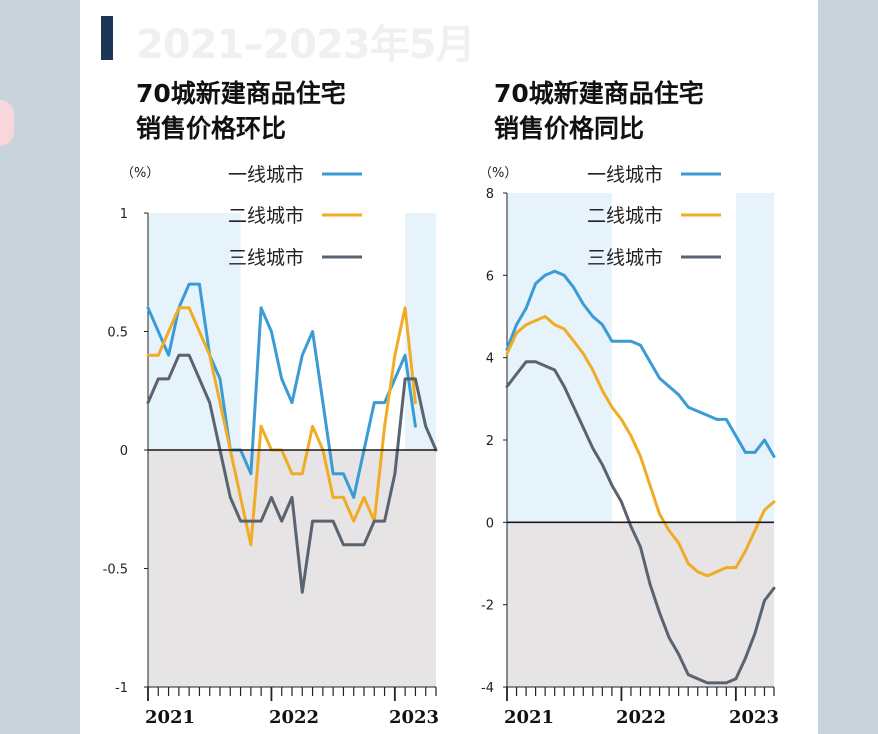 Image resolution: width=878 pixels, height=734 pixels. Describe the element at coordinates (490, 194) in the screenshot. I see `y-tick-label: 8` at that location.